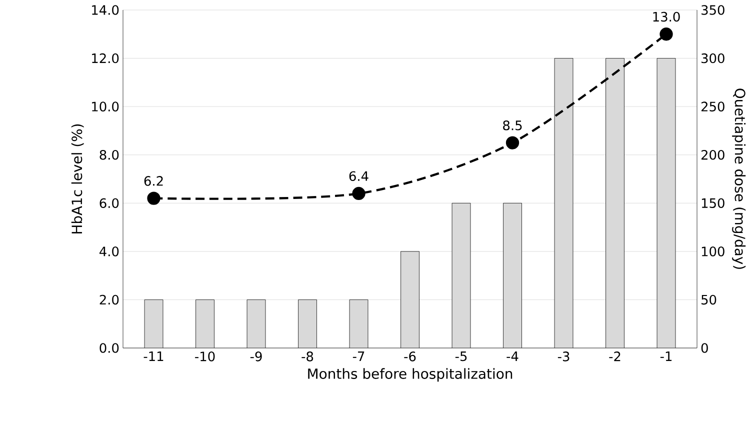 The height and width of the screenshot is (423, 750). Describe the element at coordinates (704, 348) in the screenshot. I see `y2-tick-label: 0` at that location.